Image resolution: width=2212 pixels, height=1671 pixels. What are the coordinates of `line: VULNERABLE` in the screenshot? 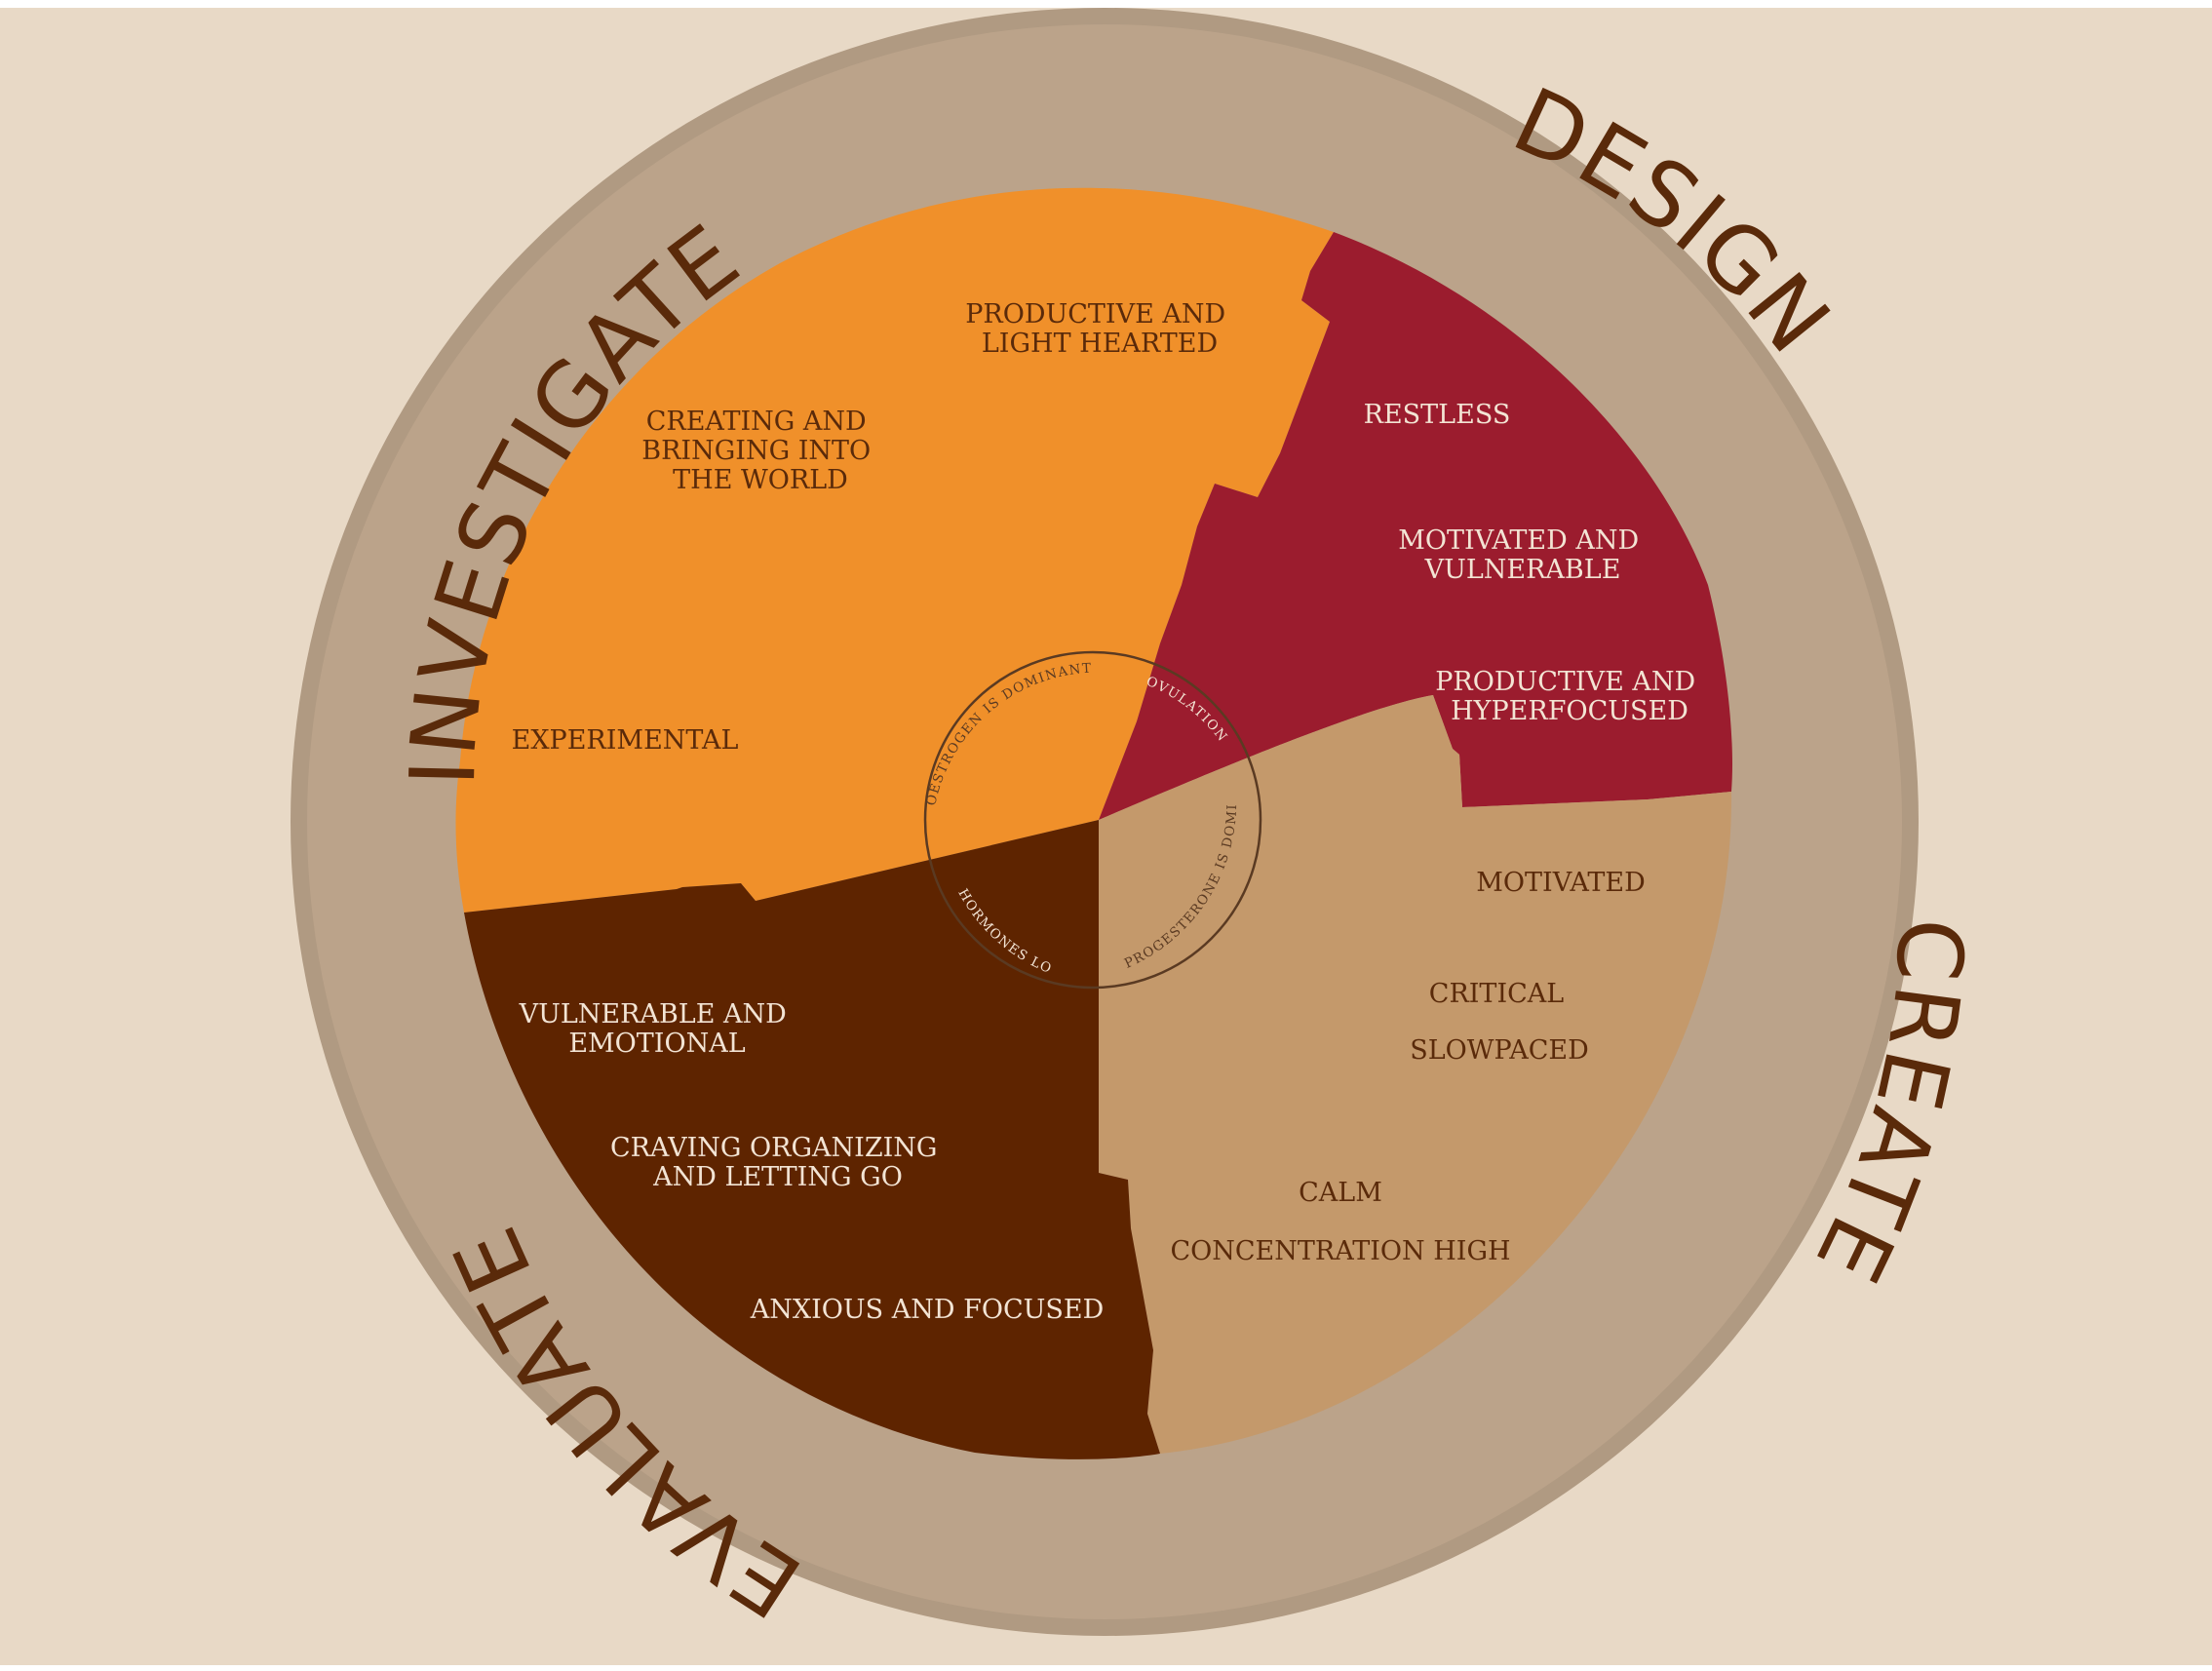 It's located at (1522, 570).